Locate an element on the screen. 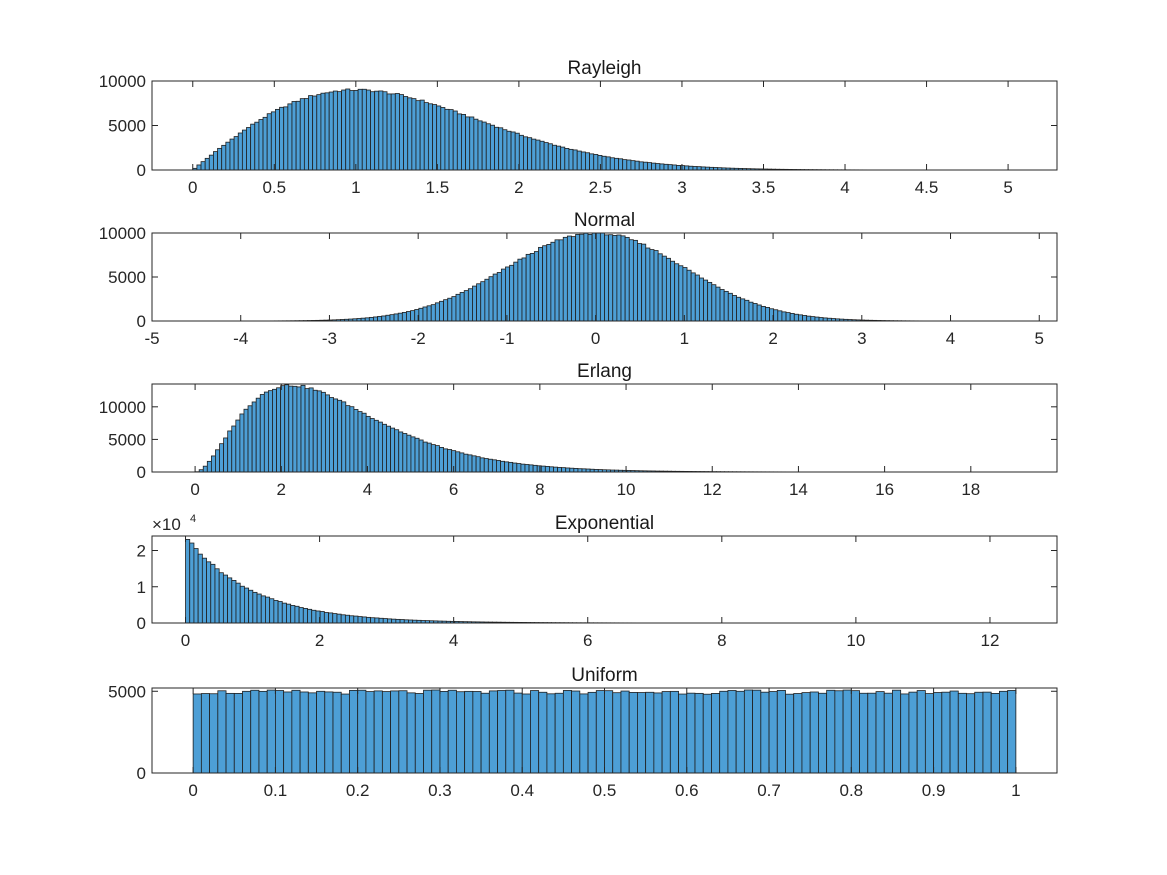 The height and width of the screenshot is (875, 1167). x-tick-label: 10 is located at coordinates (626, 489).